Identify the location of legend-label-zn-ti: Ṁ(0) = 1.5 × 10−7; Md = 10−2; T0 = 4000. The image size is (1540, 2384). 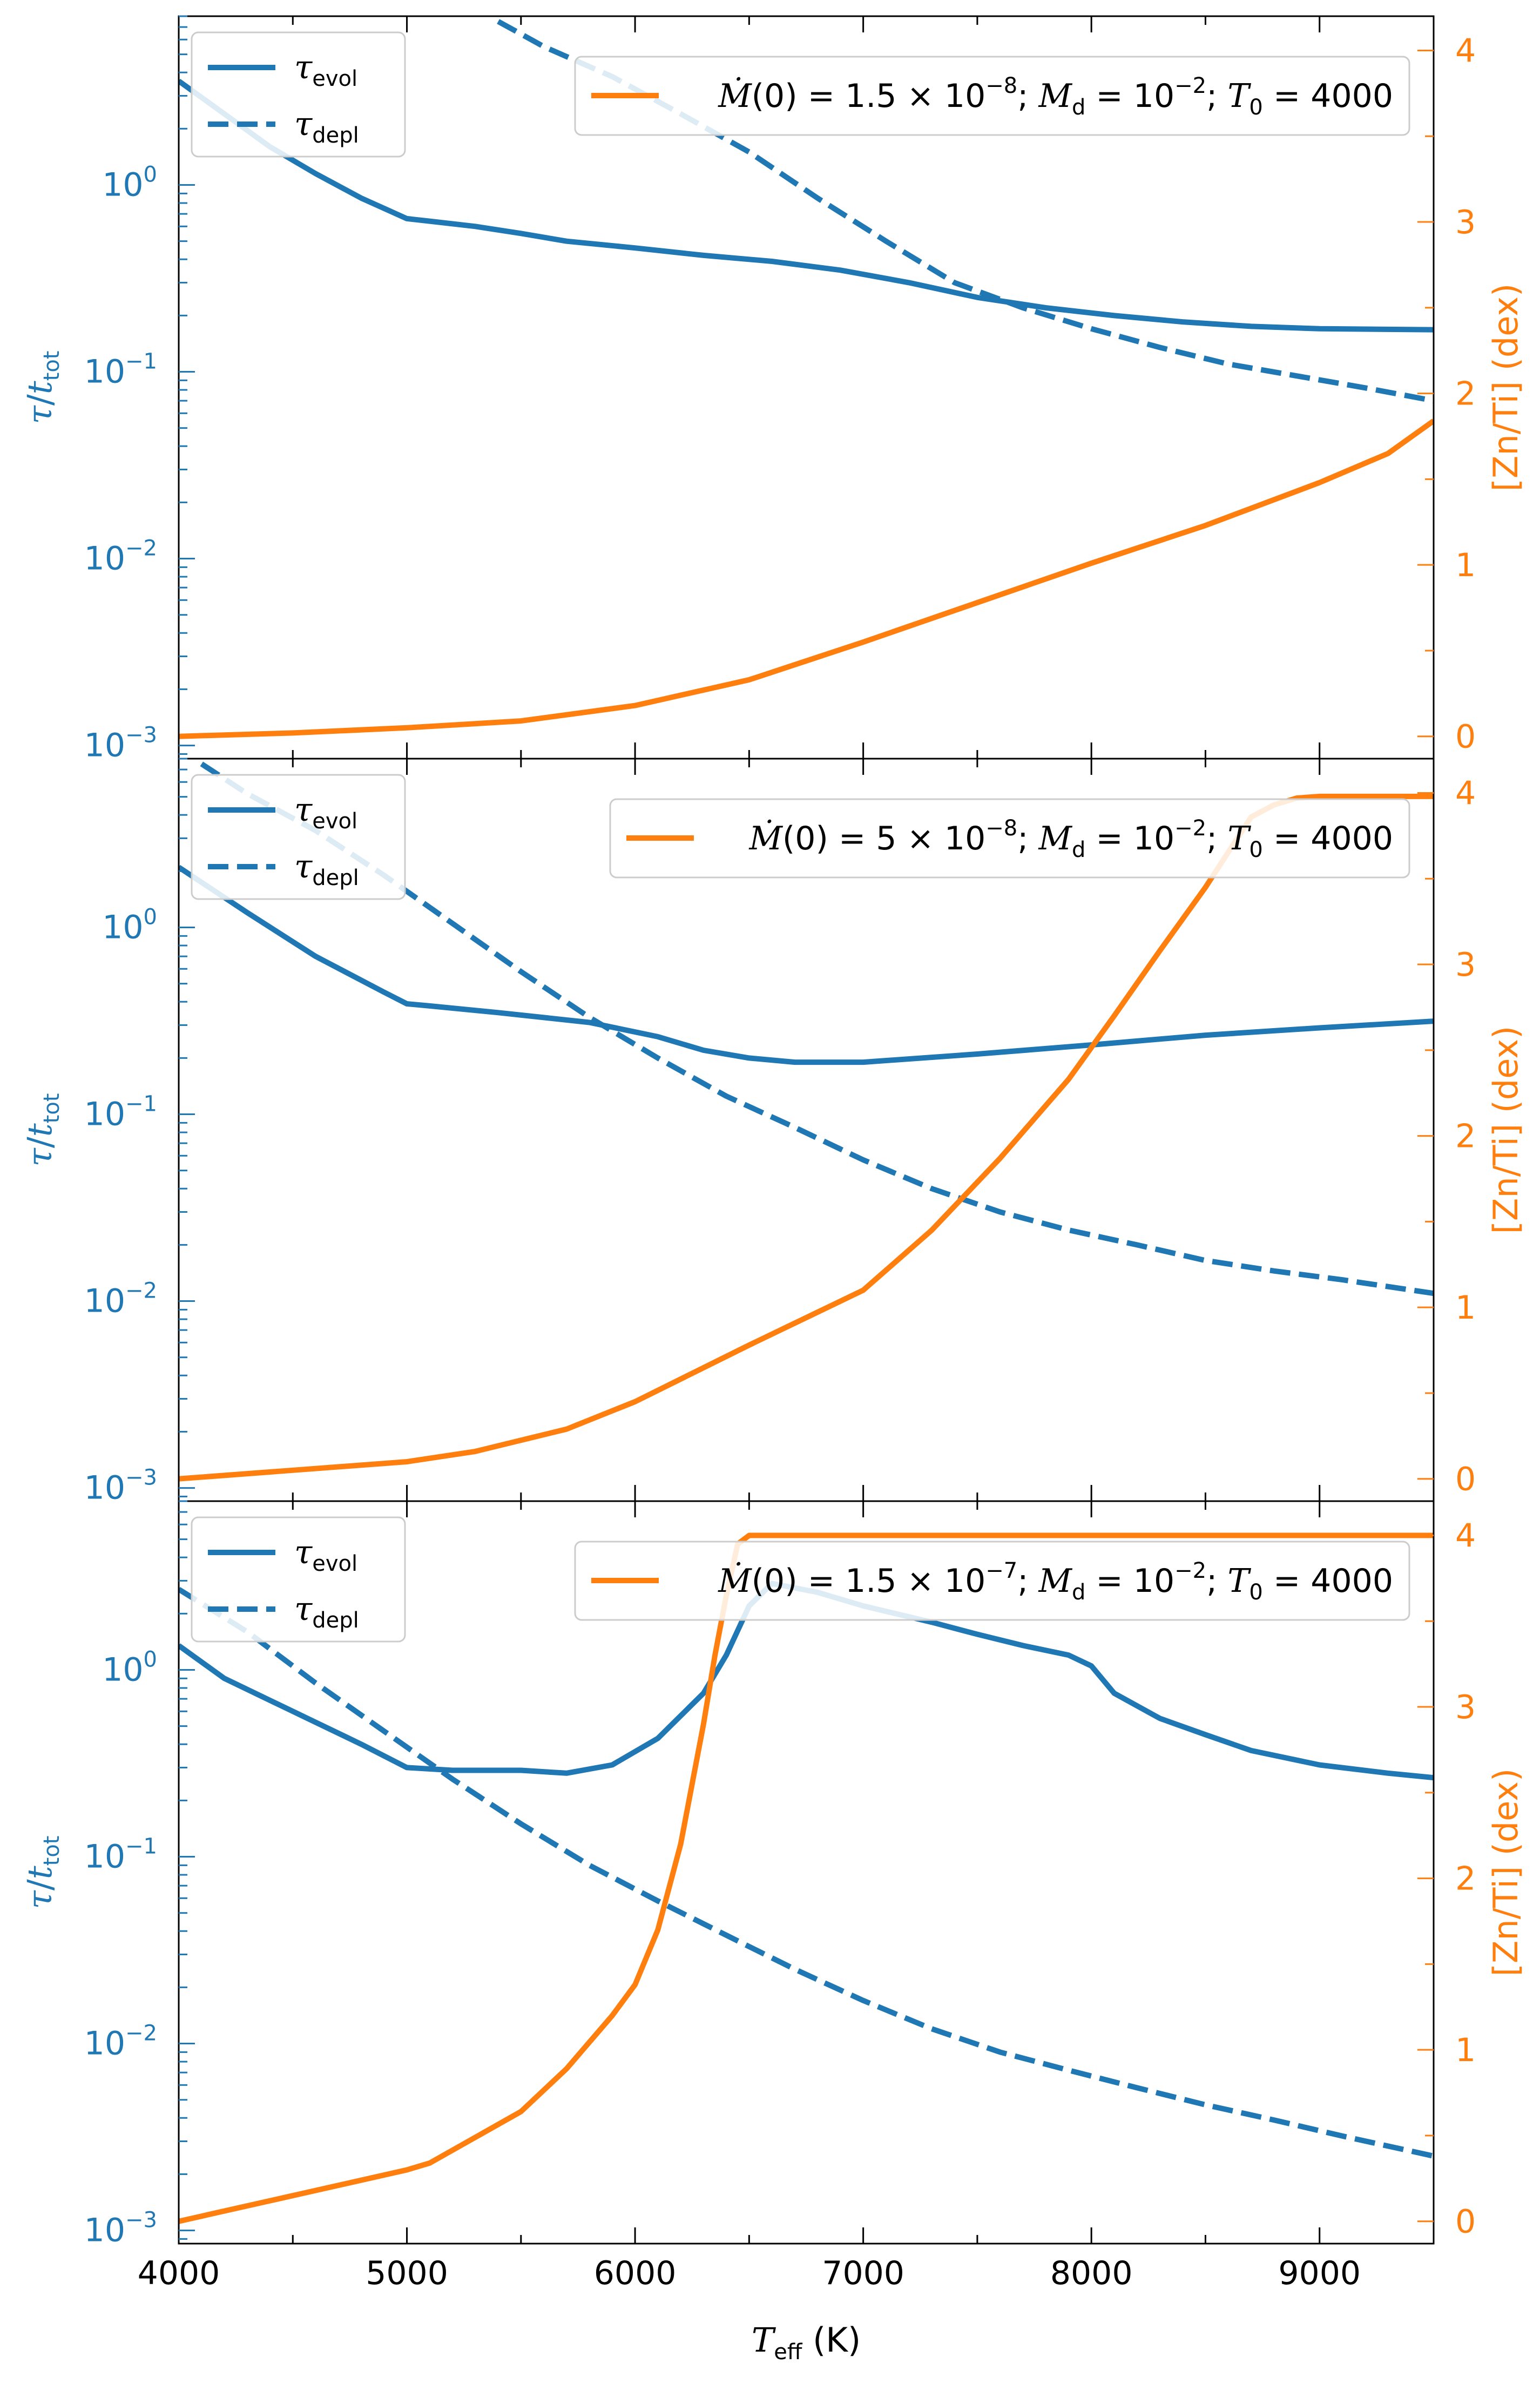
(1055, 1581).